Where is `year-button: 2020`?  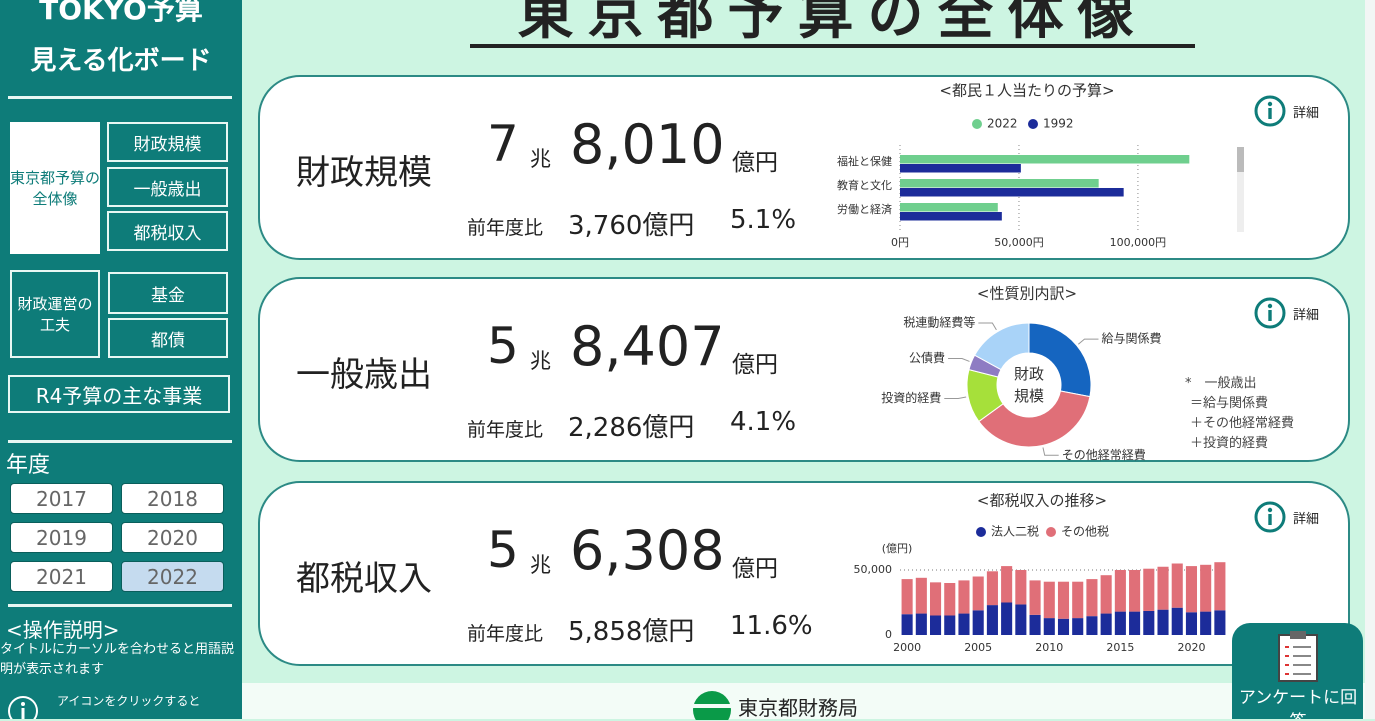
year-button: 2020 is located at coordinates (172, 537).